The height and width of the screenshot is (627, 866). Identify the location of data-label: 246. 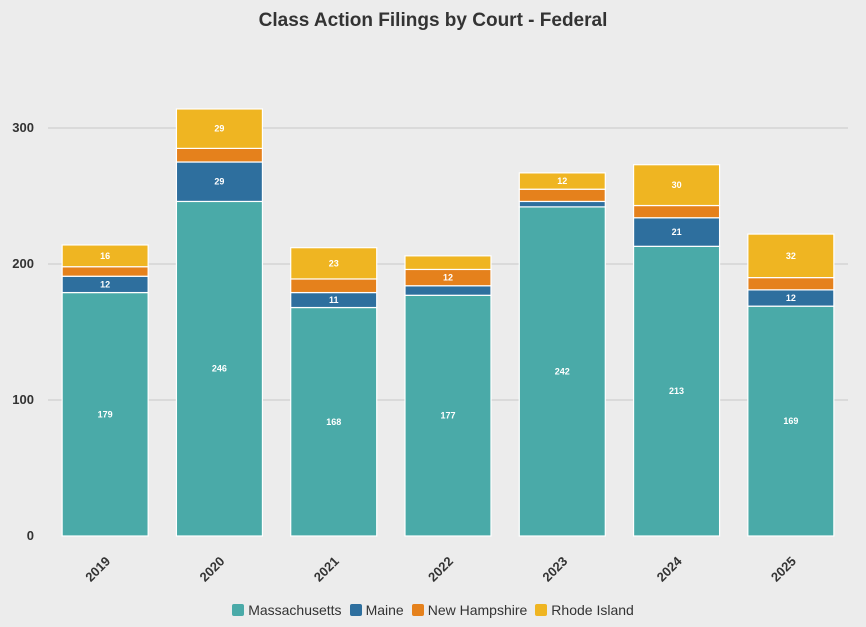
(219, 369).